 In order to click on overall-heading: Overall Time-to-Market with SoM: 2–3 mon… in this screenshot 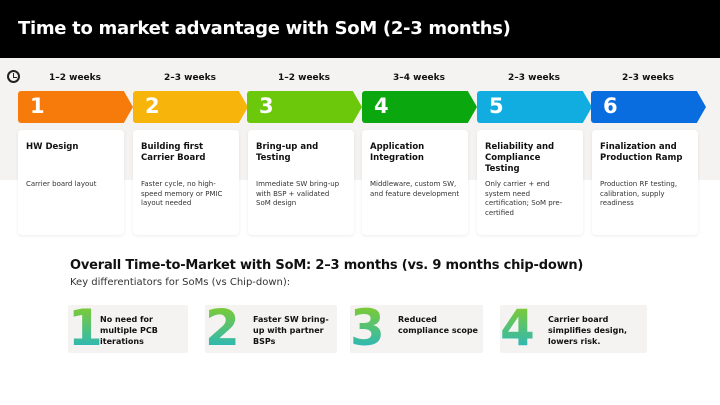, I will do `click(327, 265)`.